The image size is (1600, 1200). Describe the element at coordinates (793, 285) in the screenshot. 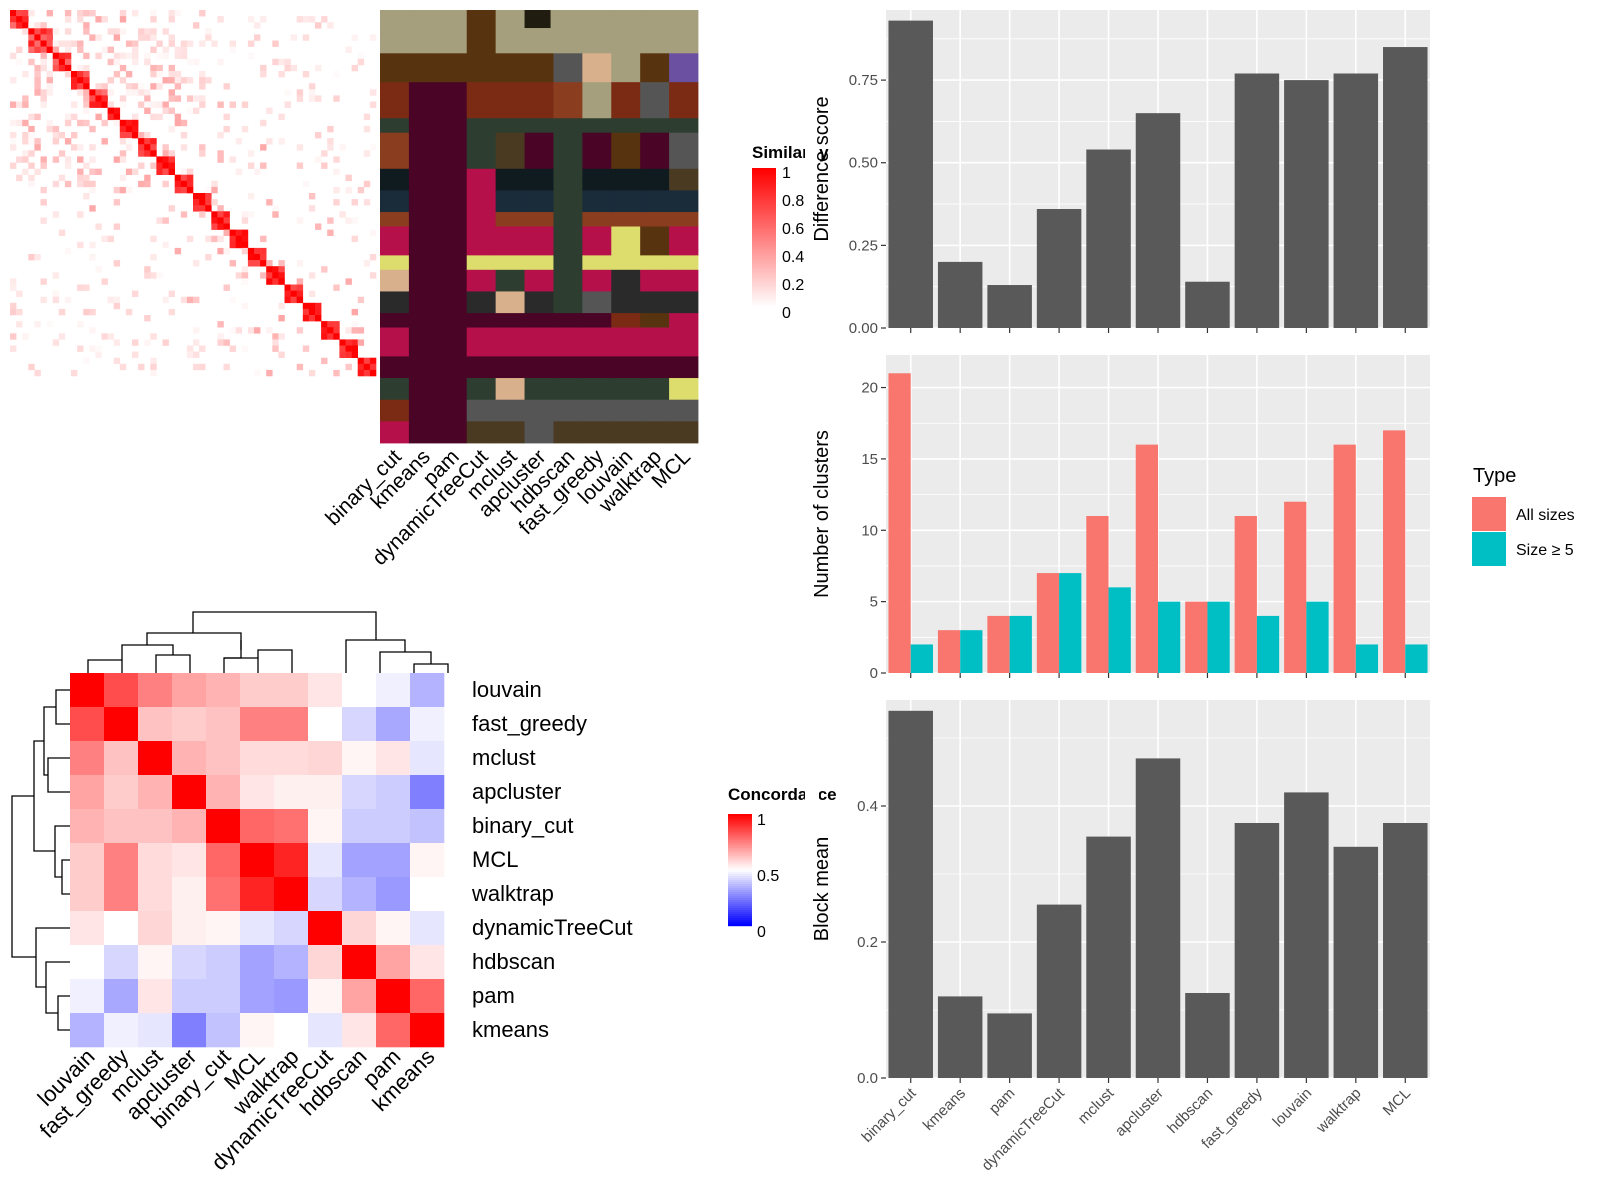

I see `similarity-legend-tick: 0.2` at that location.